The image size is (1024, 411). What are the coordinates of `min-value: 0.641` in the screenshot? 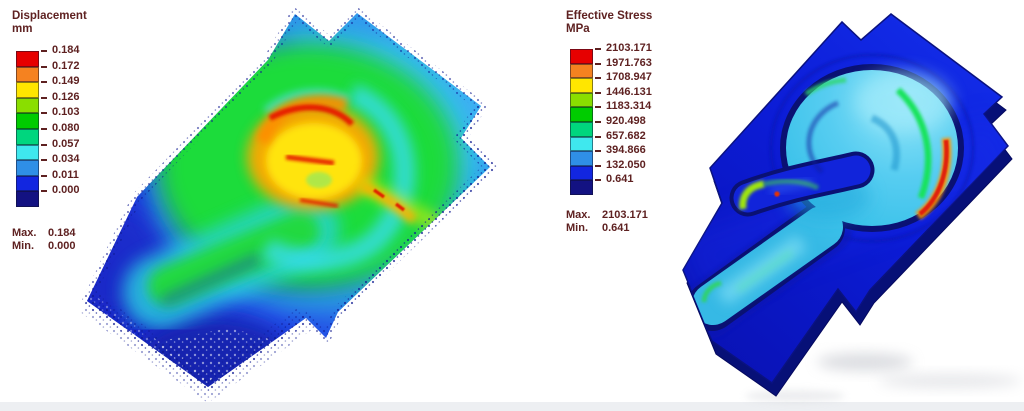 It's located at (616, 228).